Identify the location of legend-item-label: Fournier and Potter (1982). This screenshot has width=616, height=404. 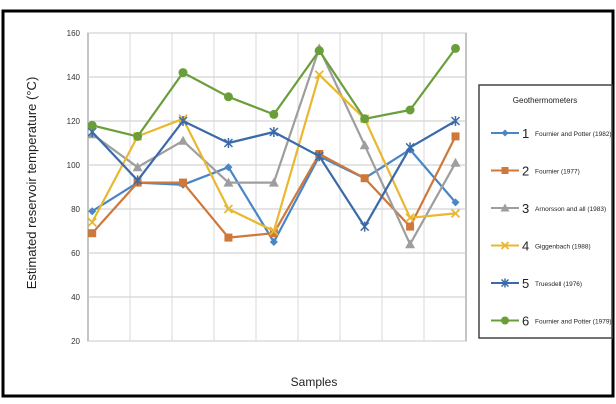
(573, 134).